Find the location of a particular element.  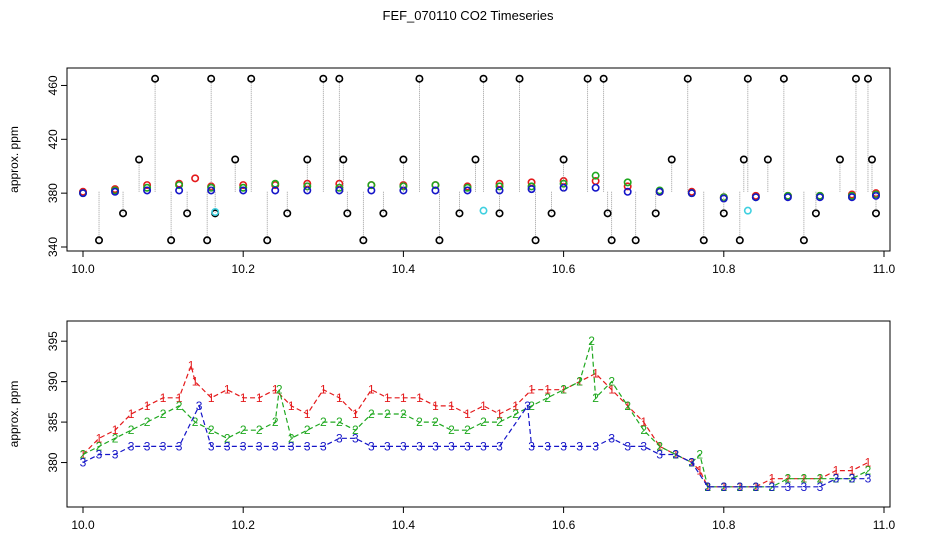

series-marker-3-24: 3 is located at coordinates (467, 446).